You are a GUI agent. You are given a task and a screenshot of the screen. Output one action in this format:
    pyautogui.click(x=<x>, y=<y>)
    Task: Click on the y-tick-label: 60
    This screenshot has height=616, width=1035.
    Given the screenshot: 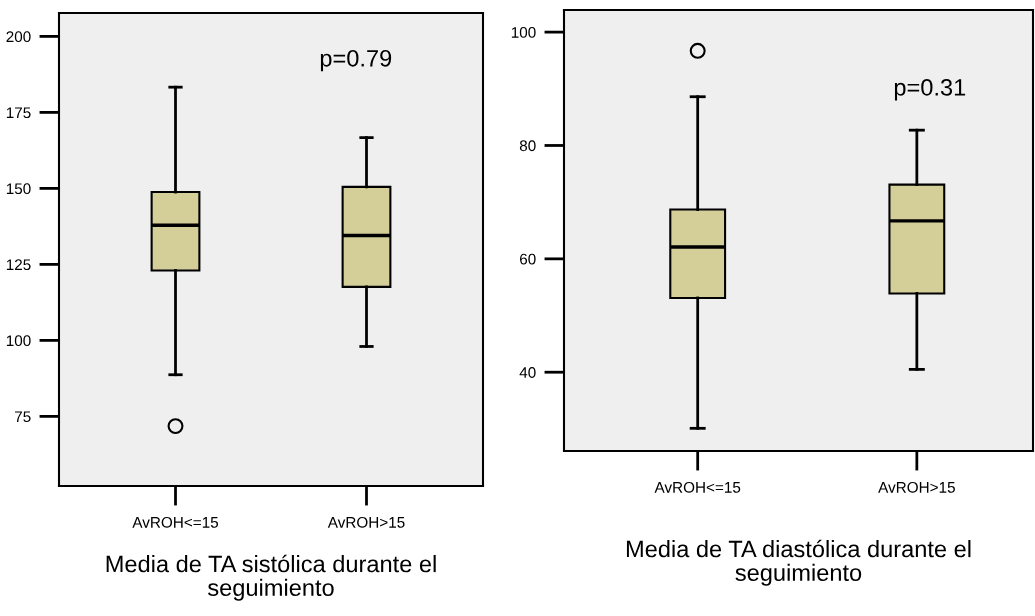 What is the action you would take?
    pyautogui.click(x=528, y=259)
    